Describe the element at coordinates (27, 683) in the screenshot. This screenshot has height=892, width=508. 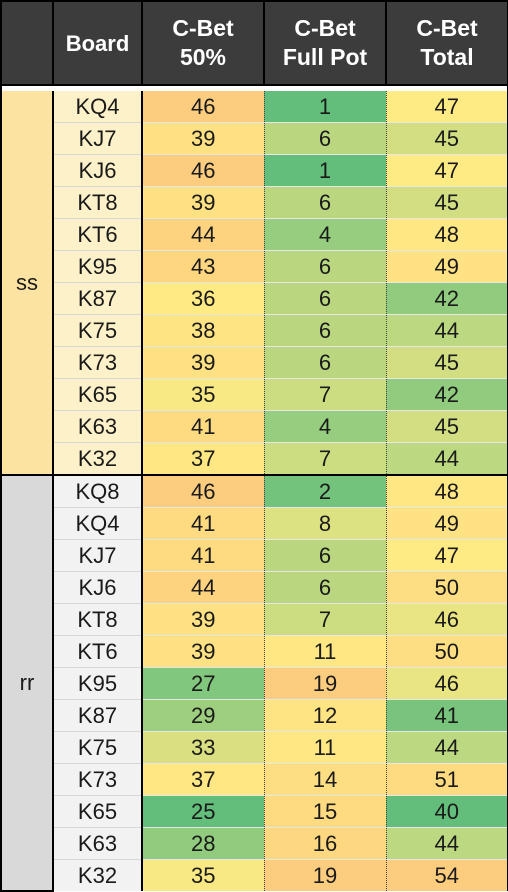
I see `group-label-rr: rr` at that location.